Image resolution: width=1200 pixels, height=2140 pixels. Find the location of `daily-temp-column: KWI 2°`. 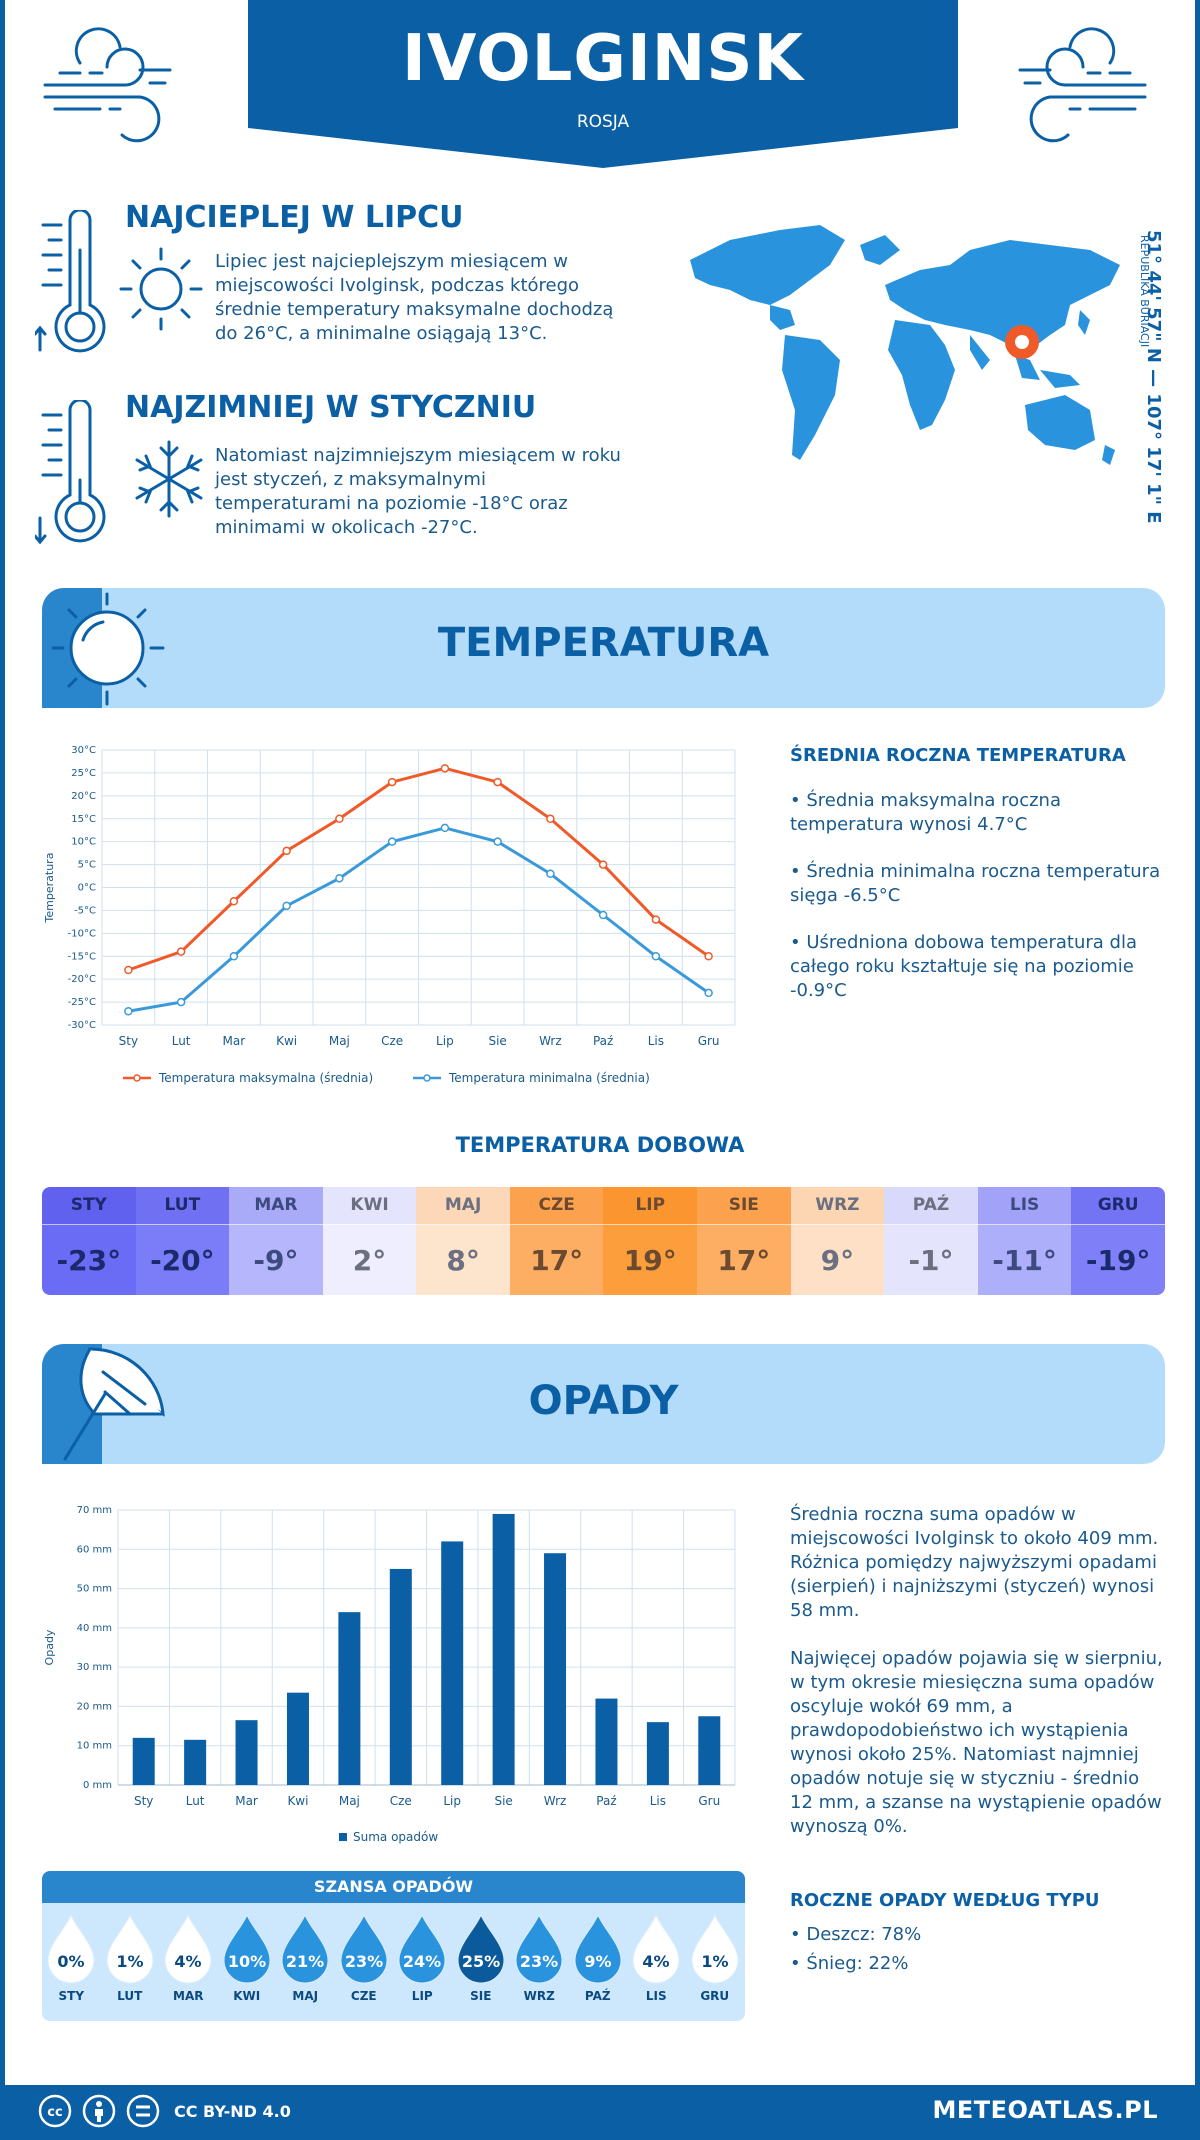

daily-temp-column: KWI 2° is located at coordinates (369, 1241).